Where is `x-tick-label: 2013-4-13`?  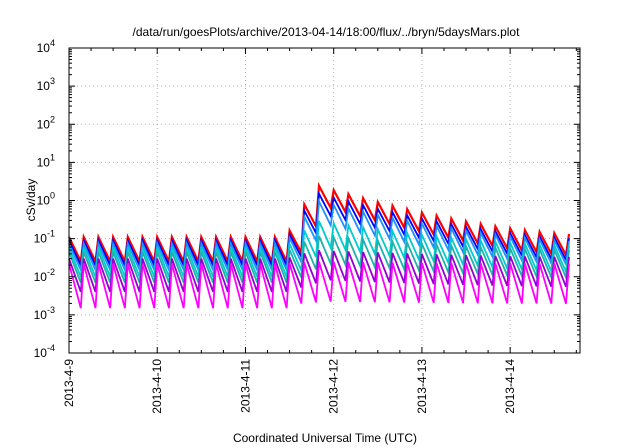 x-tick-label: 2013-4-13 is located at coordinates (422, 386).